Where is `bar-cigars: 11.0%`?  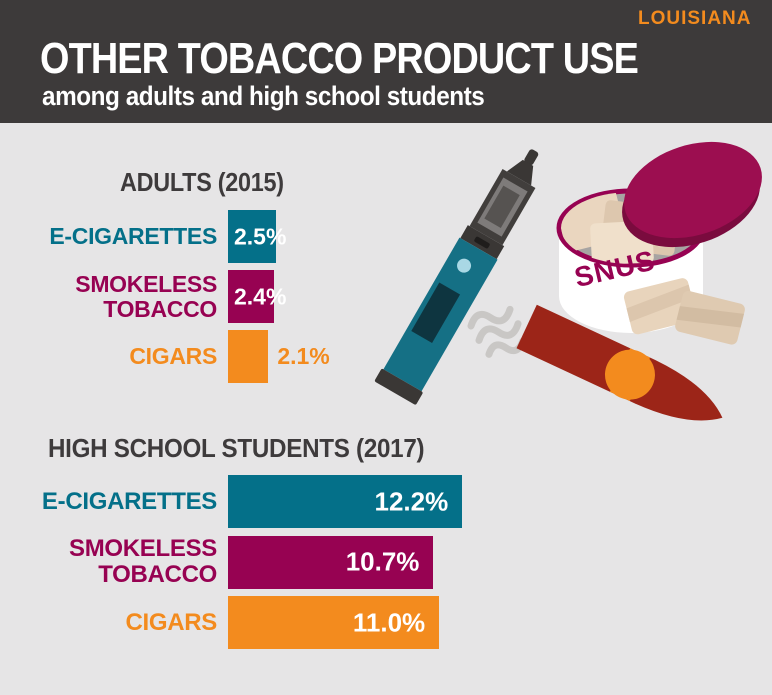 bar-cigars: 11.0% is located at coordinates (334, 622).